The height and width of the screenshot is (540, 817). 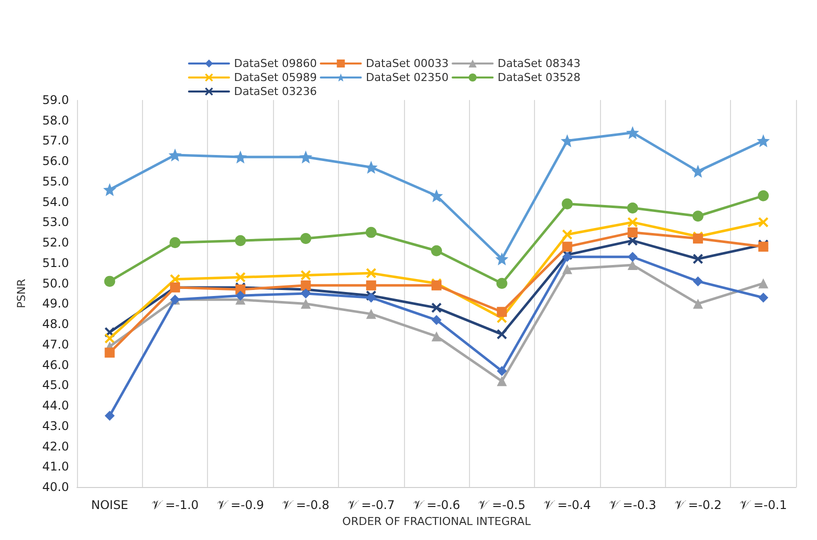 I want to click on y-tick-label: 44.0, so click(x=55, y=405).